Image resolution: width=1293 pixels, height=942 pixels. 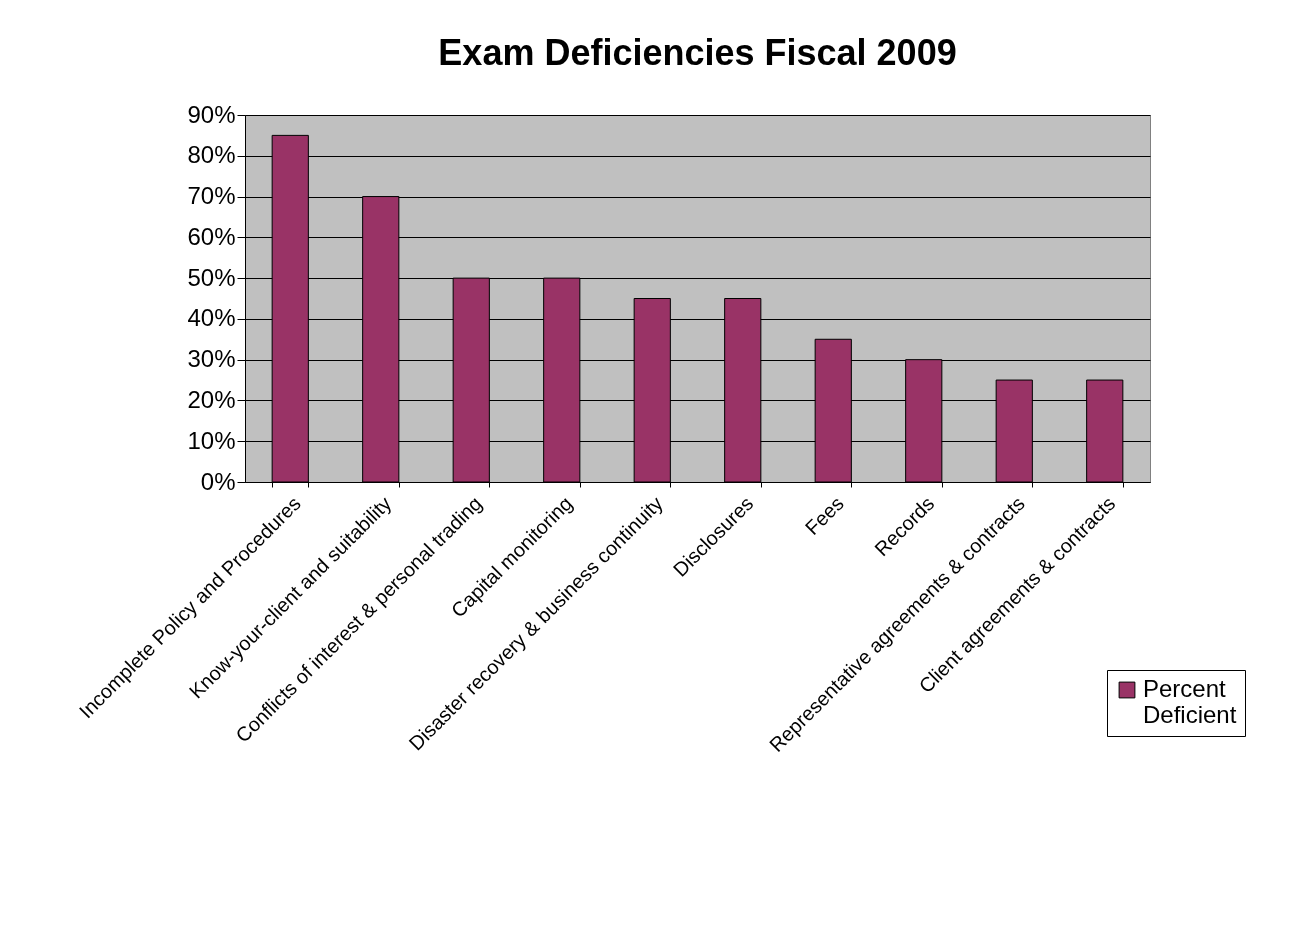 I want to click on y-tick-label: 80%, so click(x=211, y=155).